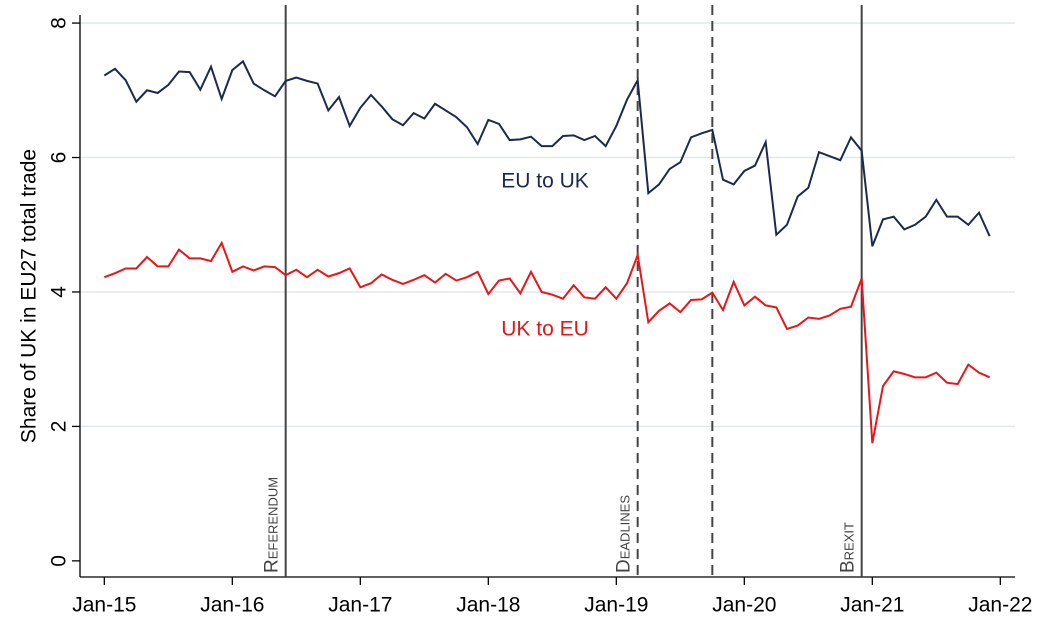 This screenshot has width=1046, height=622. Describe the element at coordinates (616, 605) in the screenshot. I see `x-tick-label: Jan-19` at that location.